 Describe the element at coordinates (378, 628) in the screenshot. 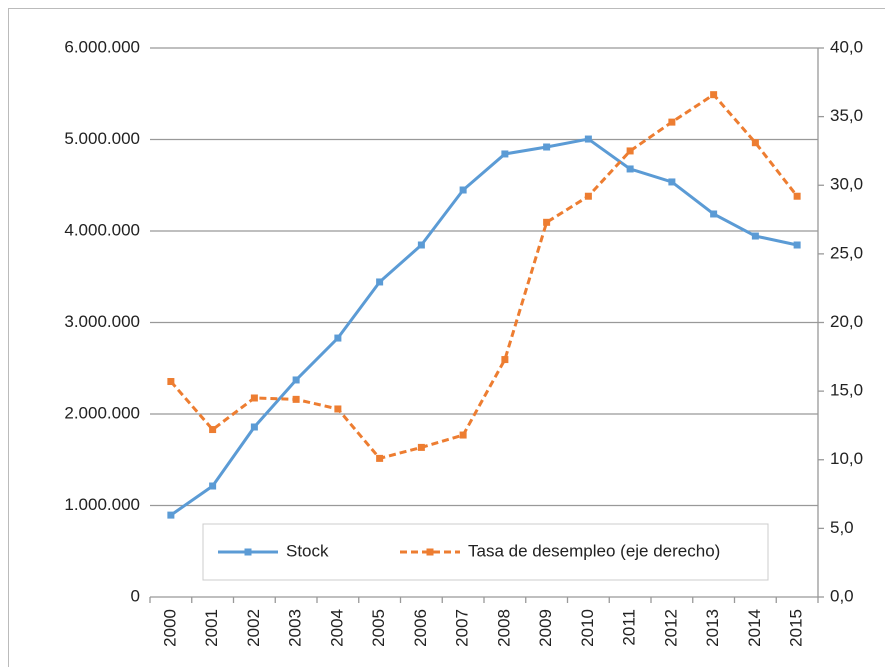

I see `x-tick-label: 2005` at that location.